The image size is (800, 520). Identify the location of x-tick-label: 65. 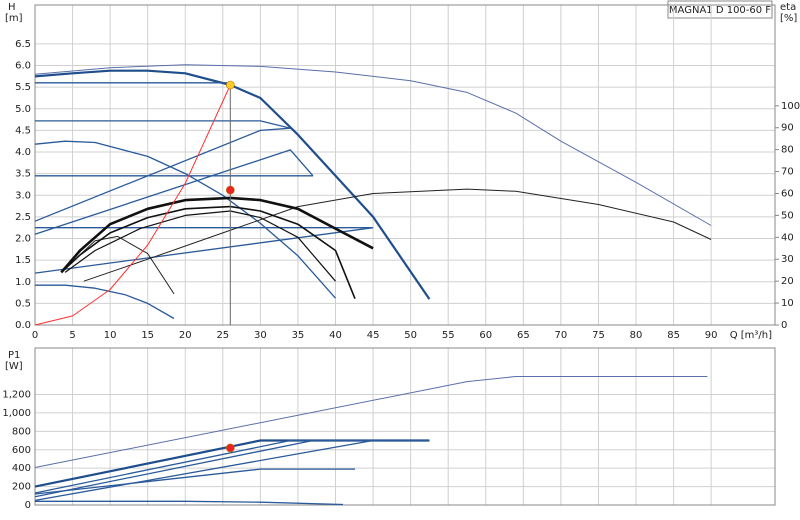
(523, 335).